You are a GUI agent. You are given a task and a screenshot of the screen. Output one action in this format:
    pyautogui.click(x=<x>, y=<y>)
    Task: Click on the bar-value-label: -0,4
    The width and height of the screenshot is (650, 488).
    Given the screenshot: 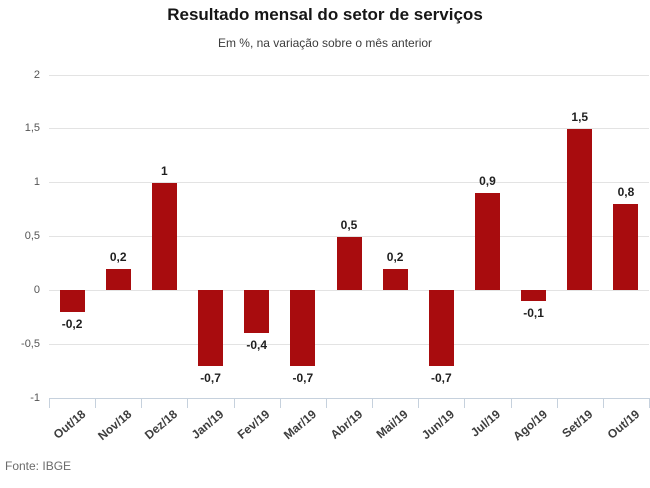 What is the action you would take?
    pyautogui.click(x=257, y=345)
    